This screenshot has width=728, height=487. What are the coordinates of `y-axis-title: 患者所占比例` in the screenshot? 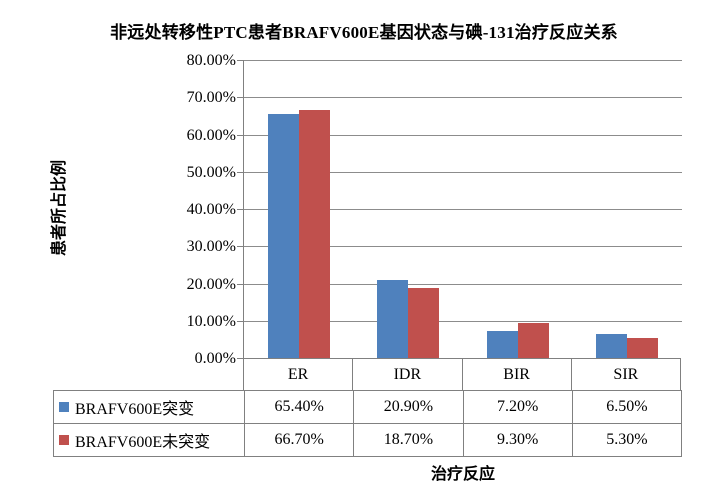 It's located at (59, 208).